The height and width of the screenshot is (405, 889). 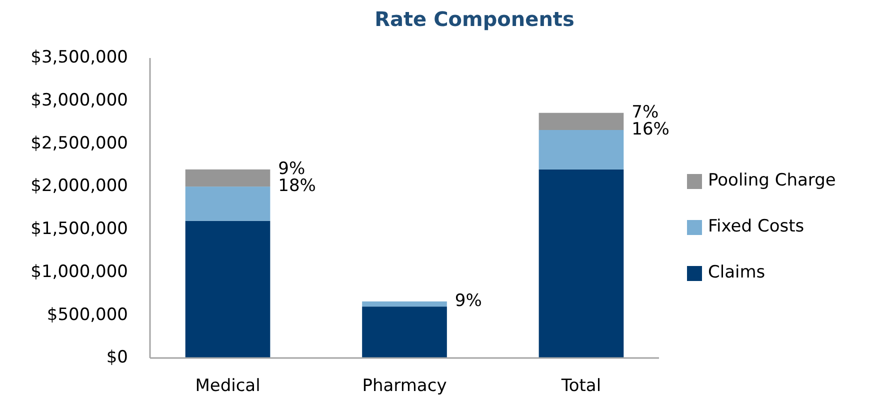 What do you see at coordinates (79, 100) in the screenshot?
I see `y-tick-label: $3,000,000` at bounding box center [79, 100].